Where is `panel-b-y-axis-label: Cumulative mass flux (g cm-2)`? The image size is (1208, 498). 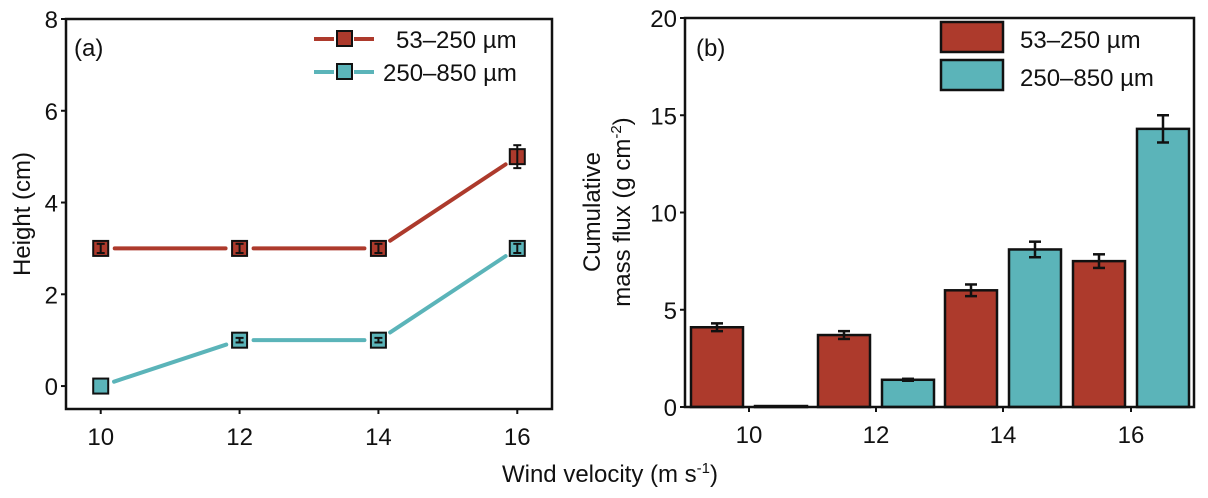
panel-b-y-axis-label: Cumulative mass flux (g cm-2) is located at coordinates (607, 211).